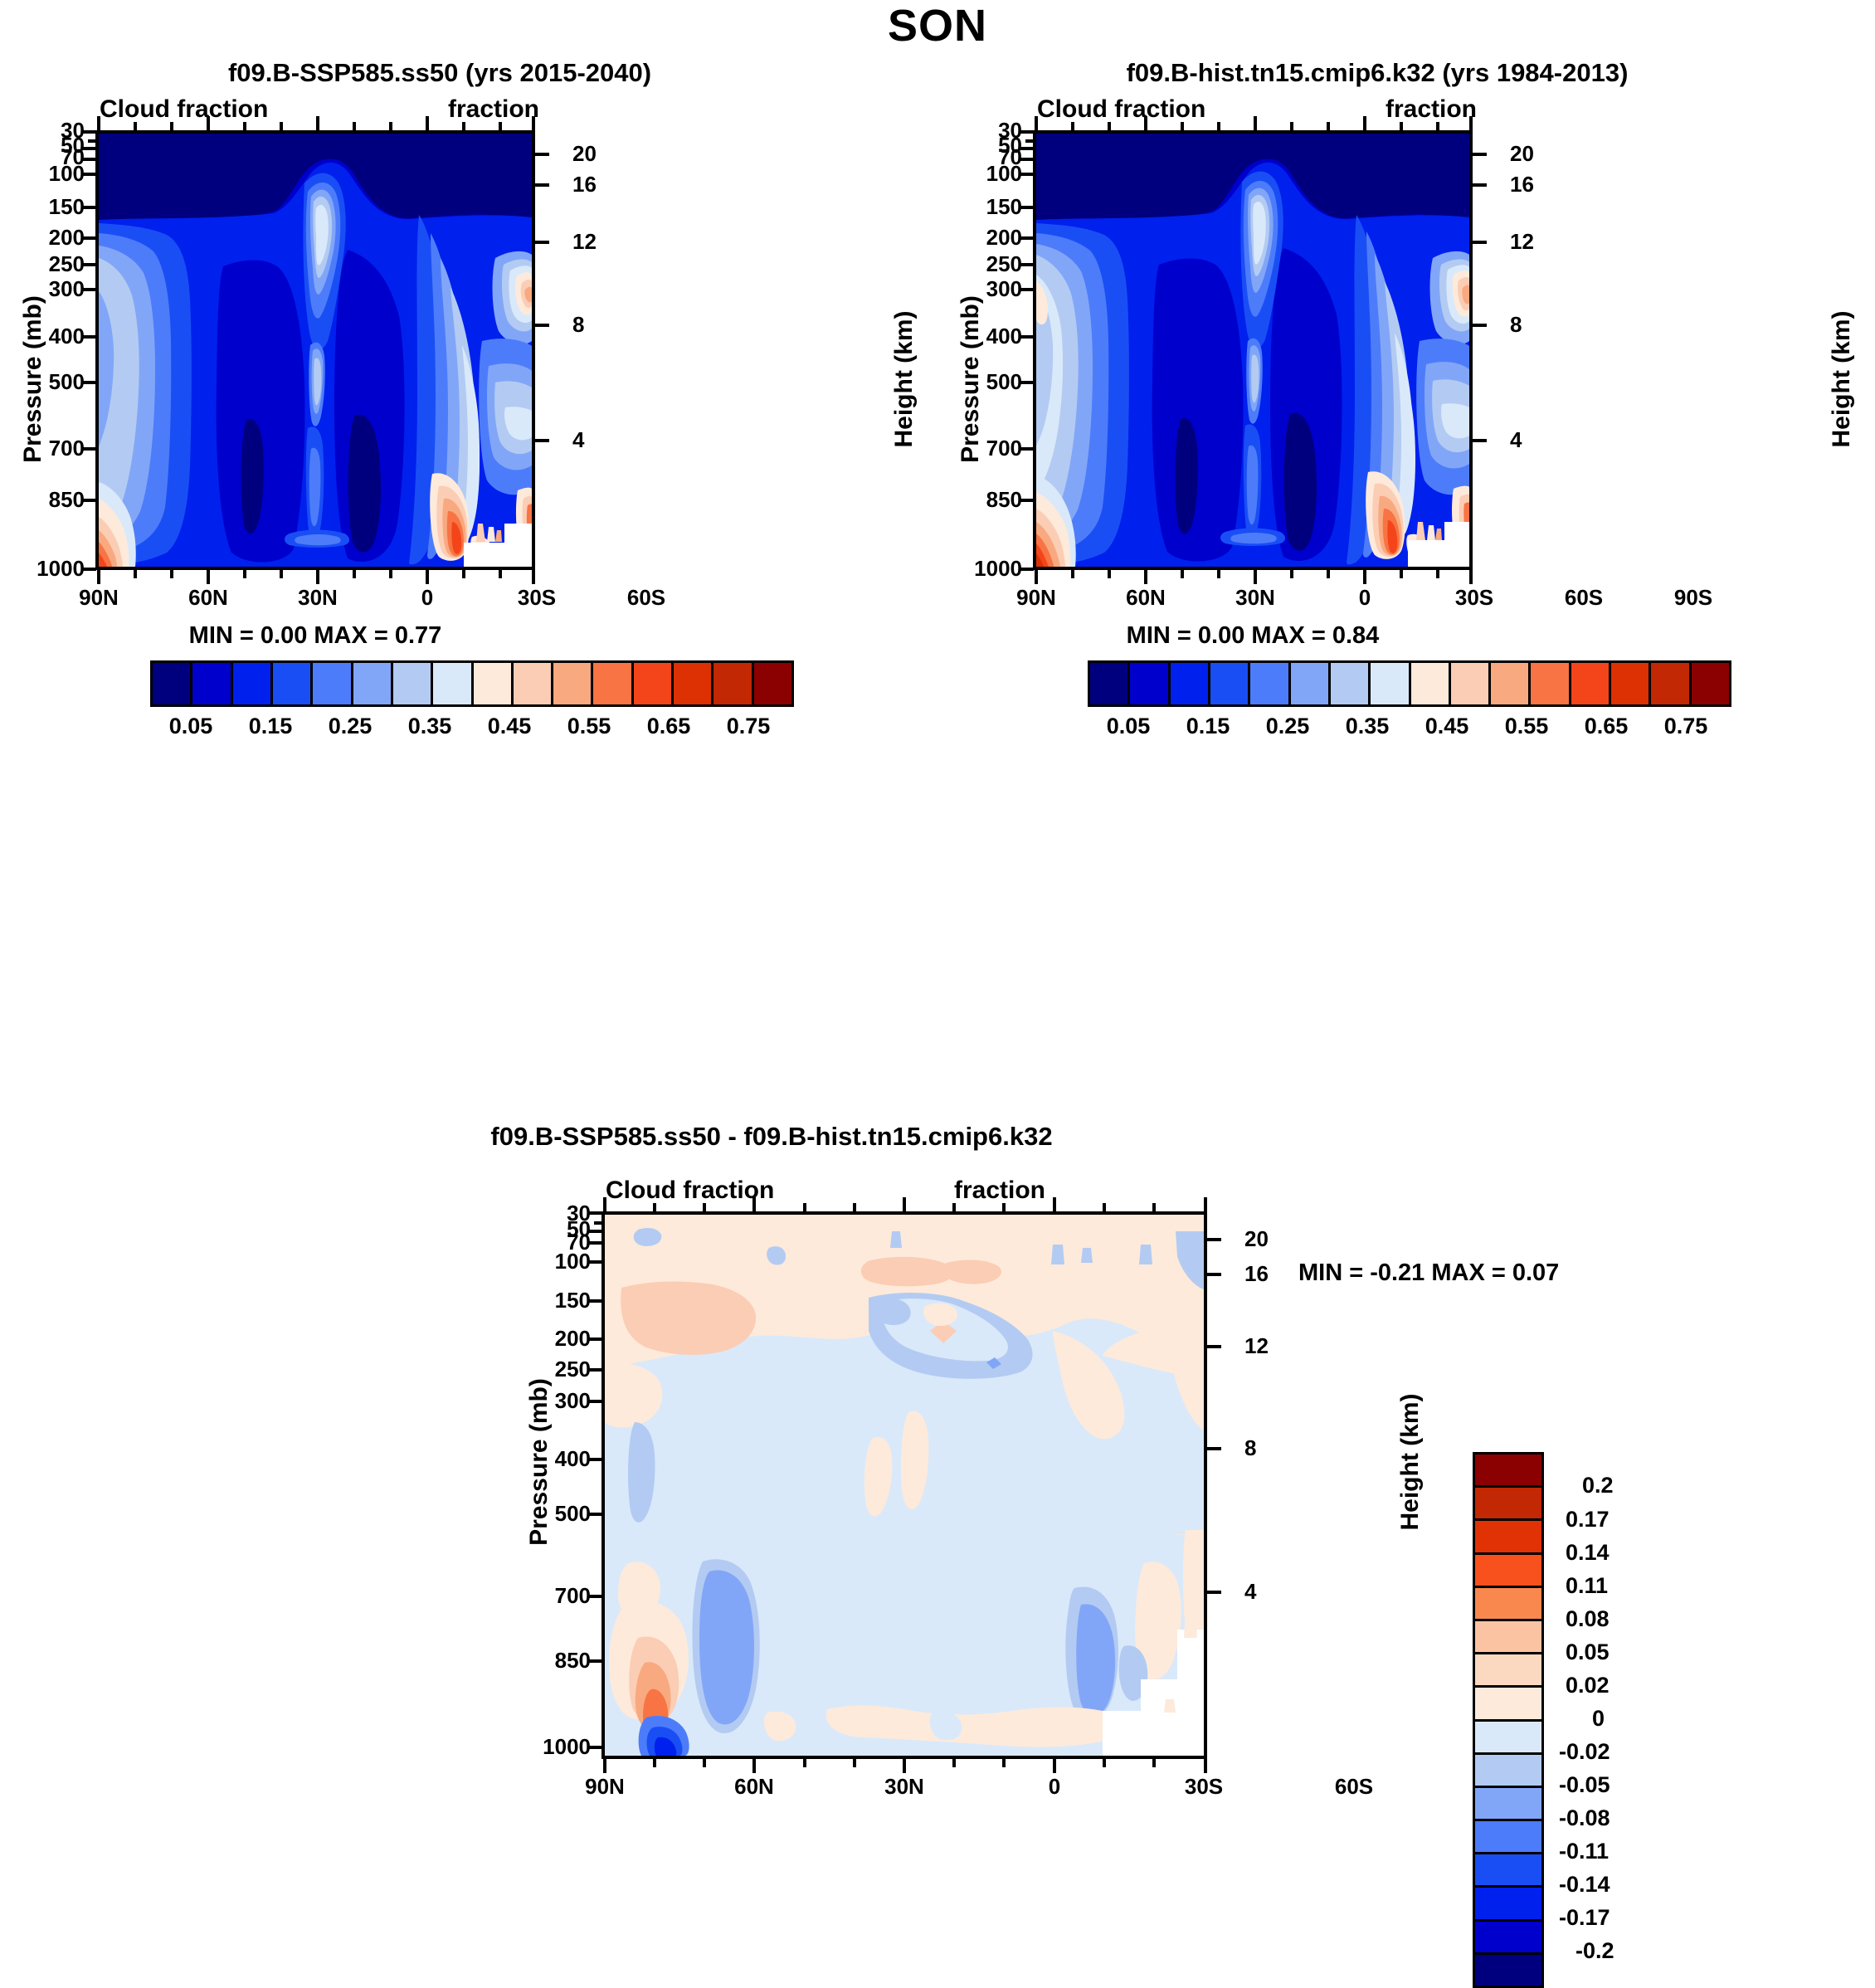  Describe the element at coordinates (573, 1513) in the screenshot. I see `panel-difference-ytick-500: 500` at that location.